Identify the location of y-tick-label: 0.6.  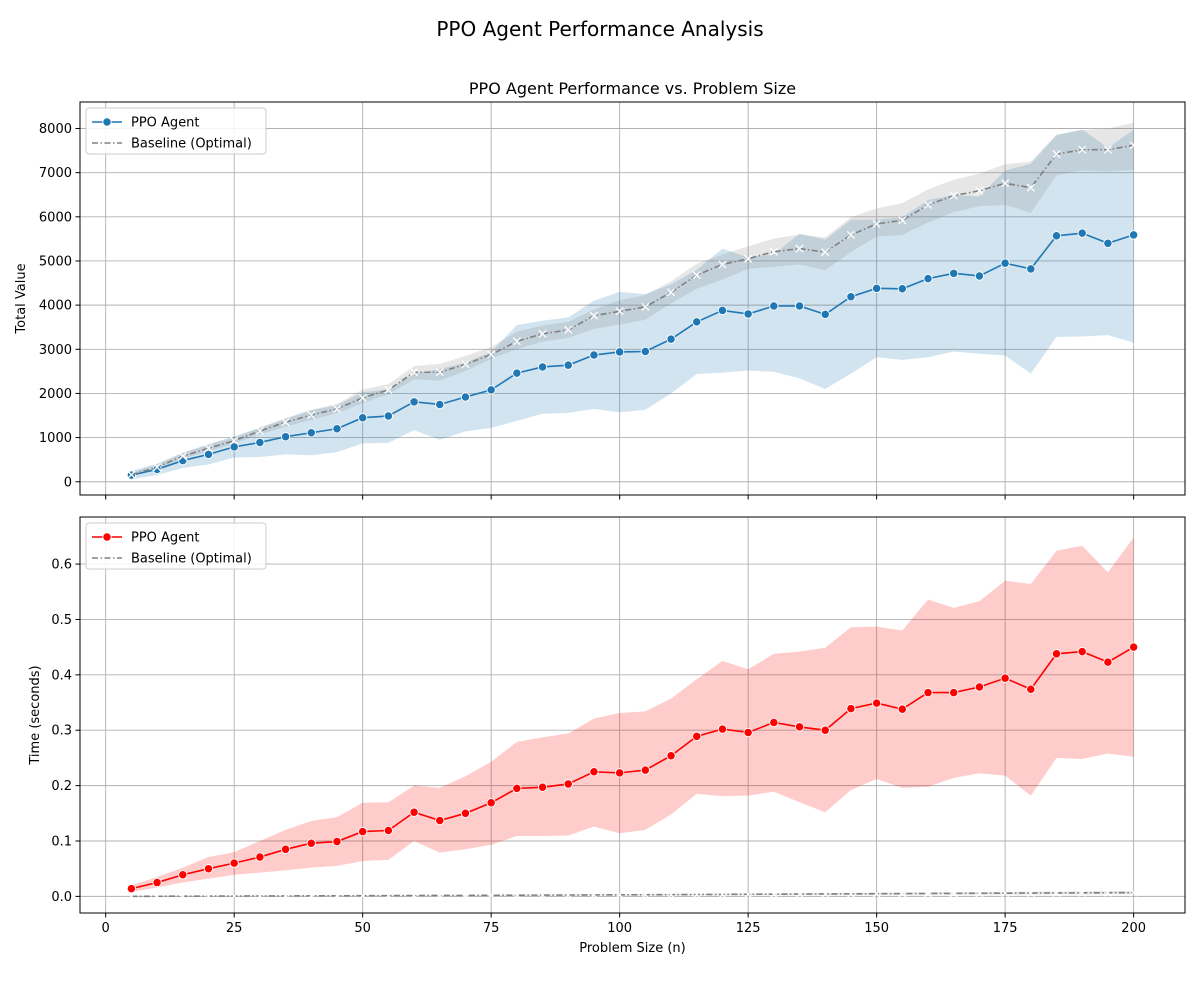
(61, 565).